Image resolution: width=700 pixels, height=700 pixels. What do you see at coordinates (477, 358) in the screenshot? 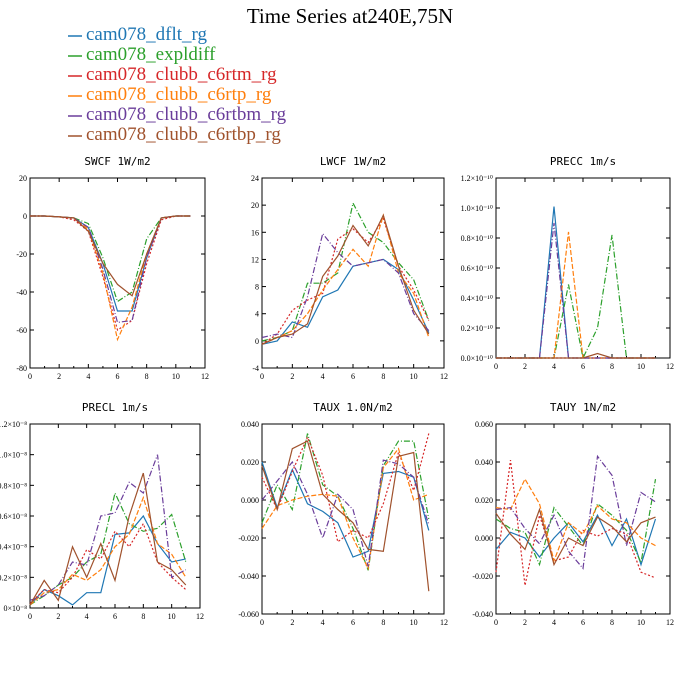
I see `y-tick-label: 0.0×10⁻¹⁰` at bounding box center [477, 358].